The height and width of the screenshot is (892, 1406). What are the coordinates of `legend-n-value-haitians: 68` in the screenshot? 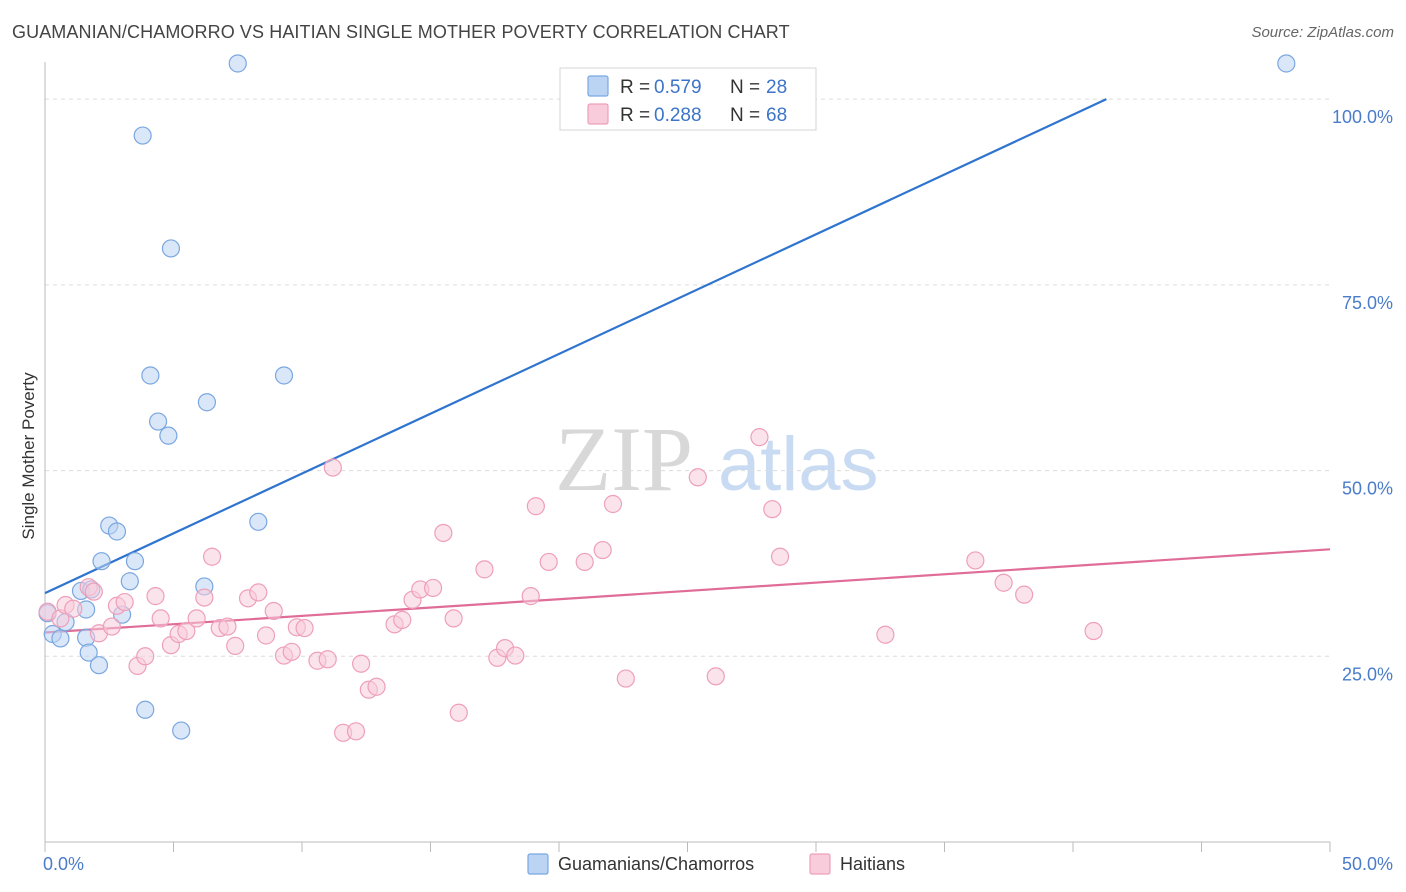 It's located at (776, 115).